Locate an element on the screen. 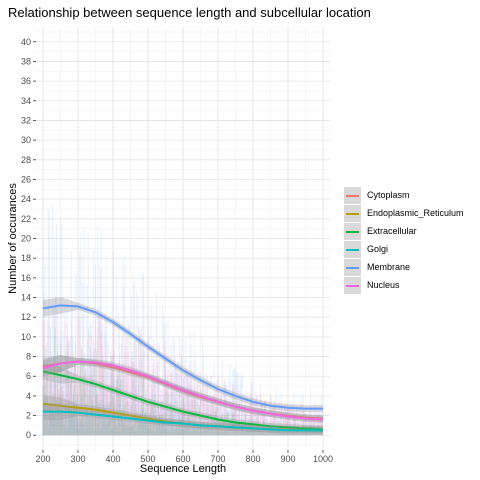  y-tick-label: 36 is located at coordinates (26, 81).